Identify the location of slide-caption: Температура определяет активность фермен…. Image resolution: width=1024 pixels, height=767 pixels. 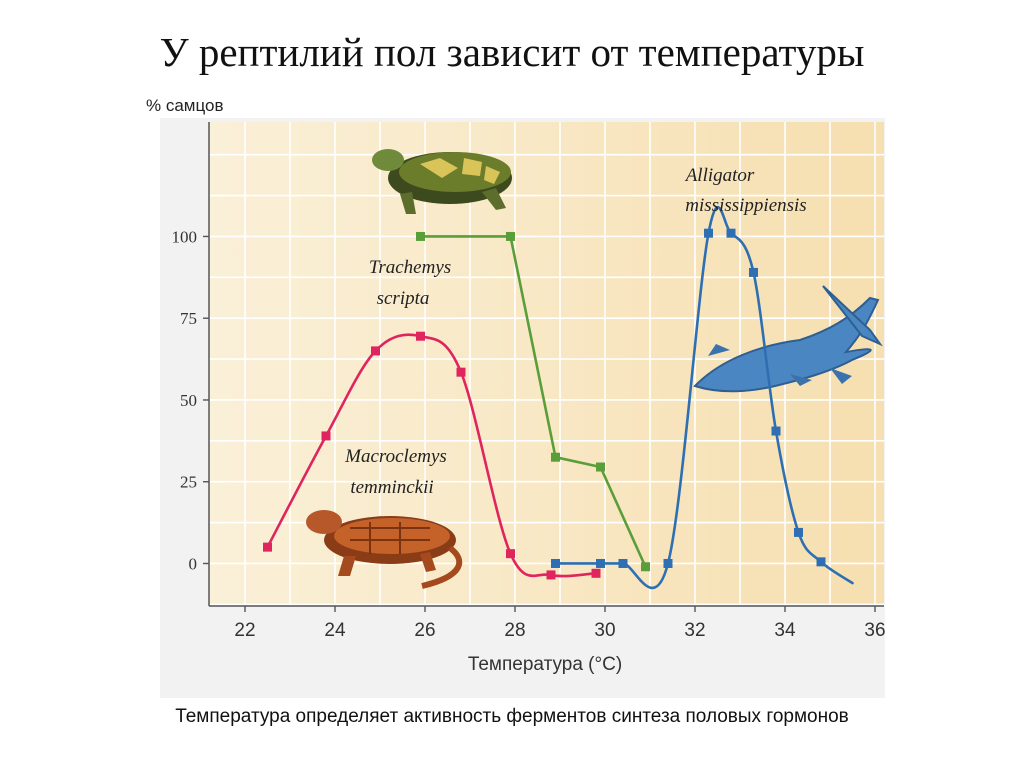
(512, 716).